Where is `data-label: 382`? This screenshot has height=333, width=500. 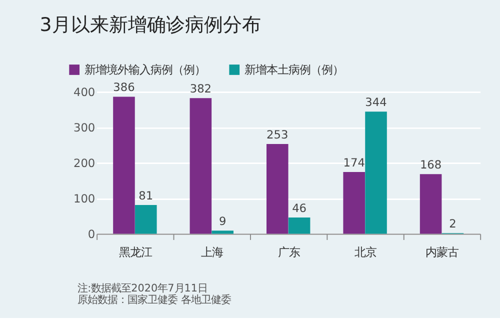 data-label: 382 is located at coordinates (201, 88).